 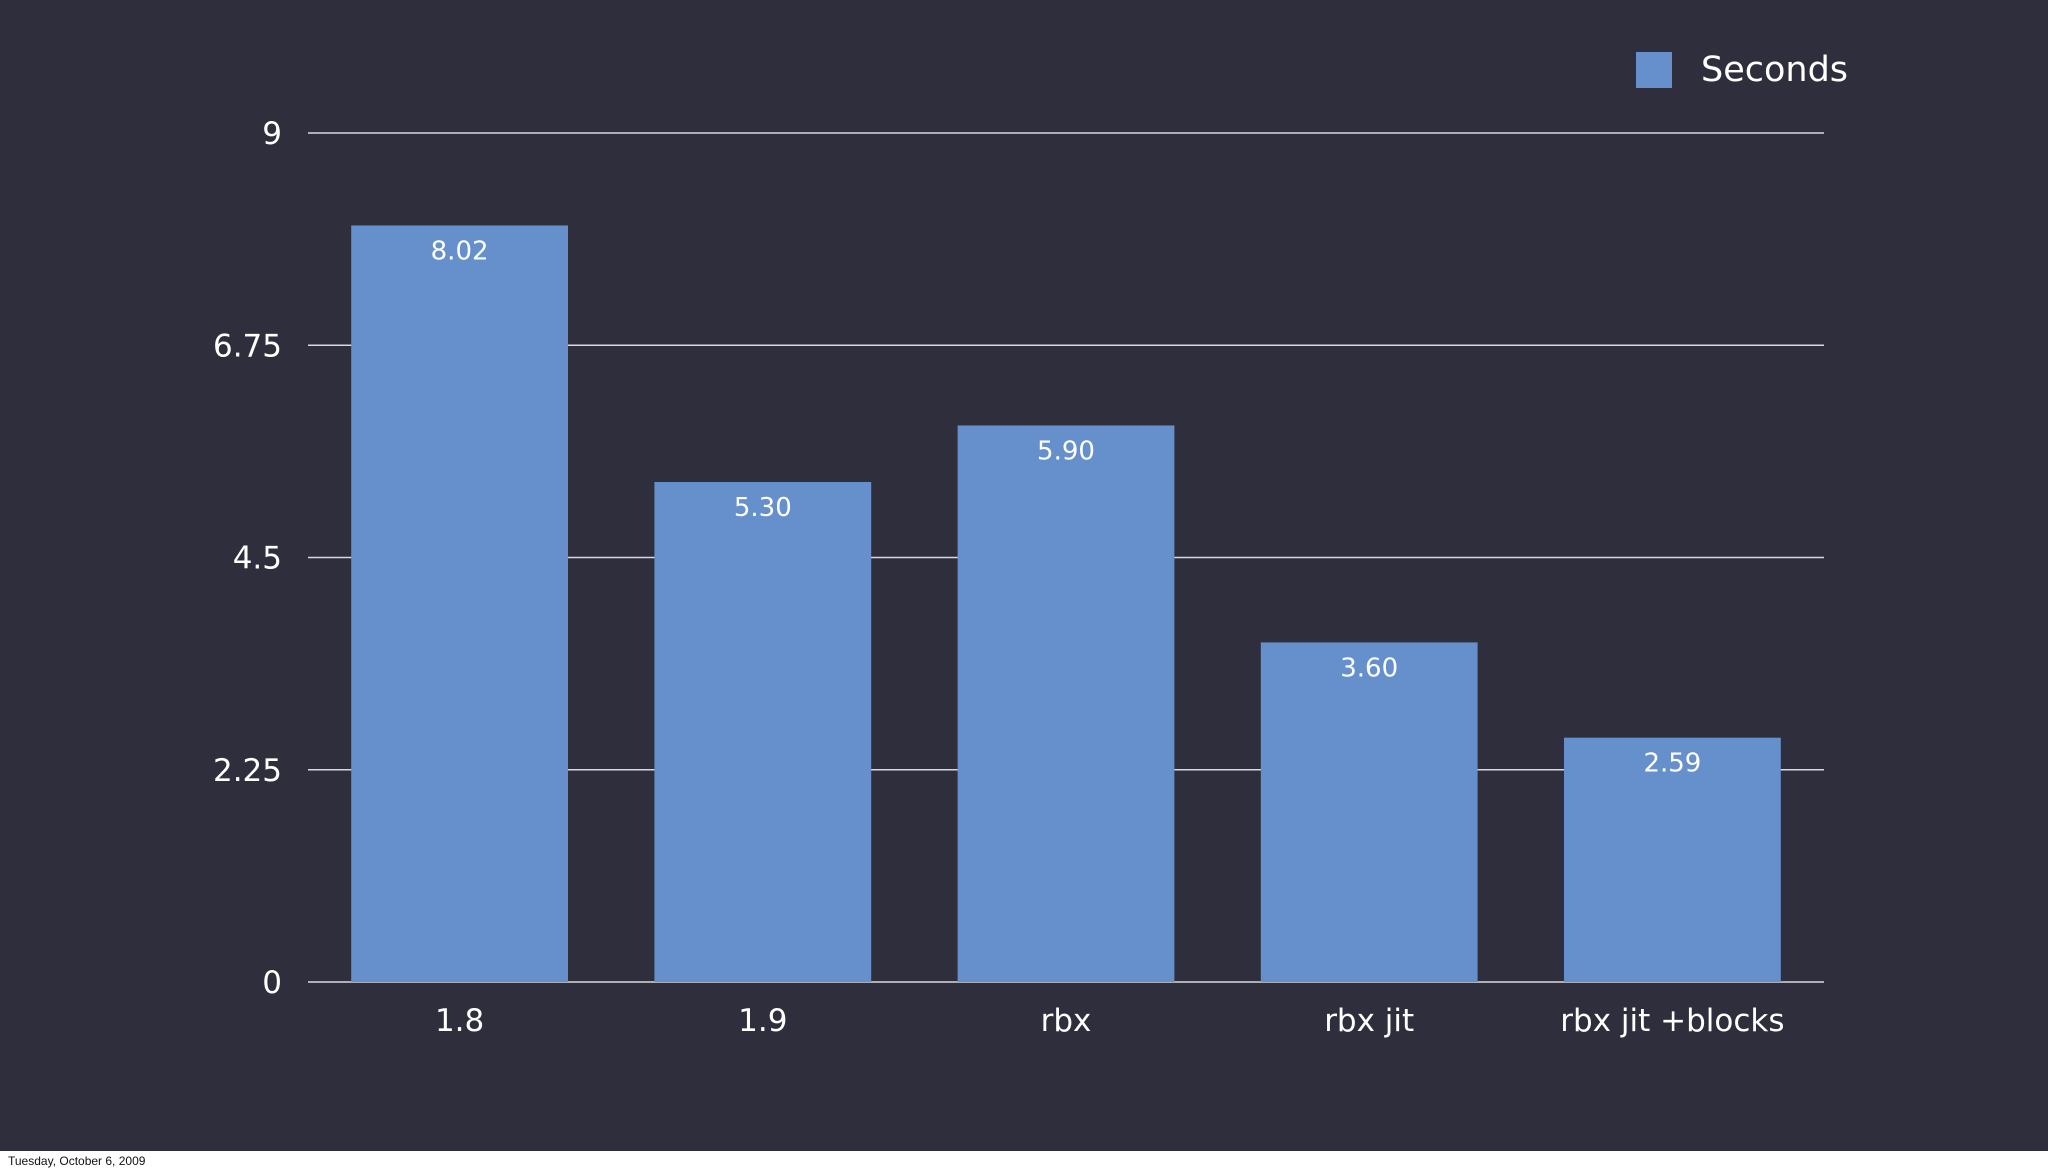 What do you see at coordinates (1066, 451) in the screenshot?
I see `bar-value-label: 5.90` at bounding box center [1066, 451].